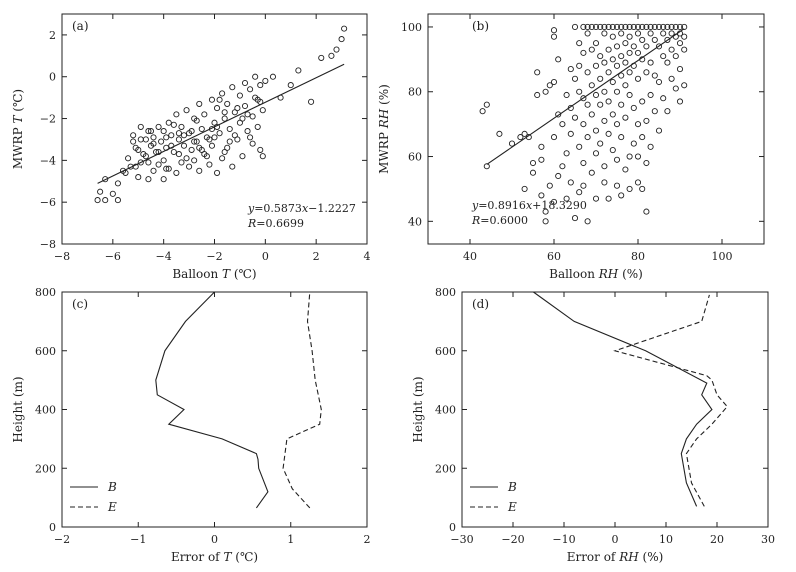 The height and width of the screenshot is (572, 796). Describe the element at coordinates (367, 539) in the screenshot. I see `x-tick-label: 2` at that location.